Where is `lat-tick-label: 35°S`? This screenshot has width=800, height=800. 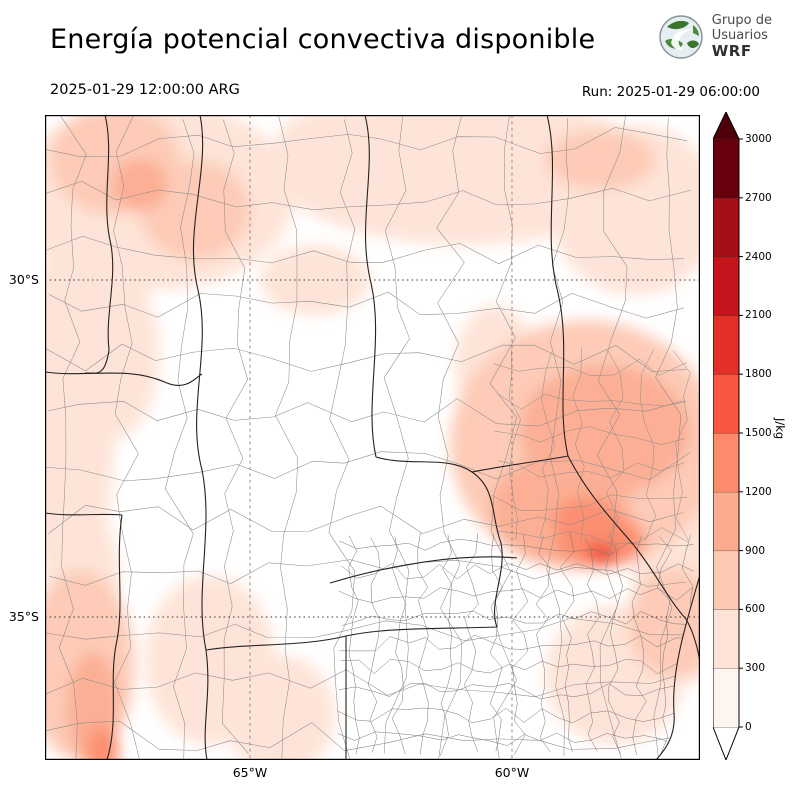 lat-tick-label: 35°S is located at coordinates (23, 616).